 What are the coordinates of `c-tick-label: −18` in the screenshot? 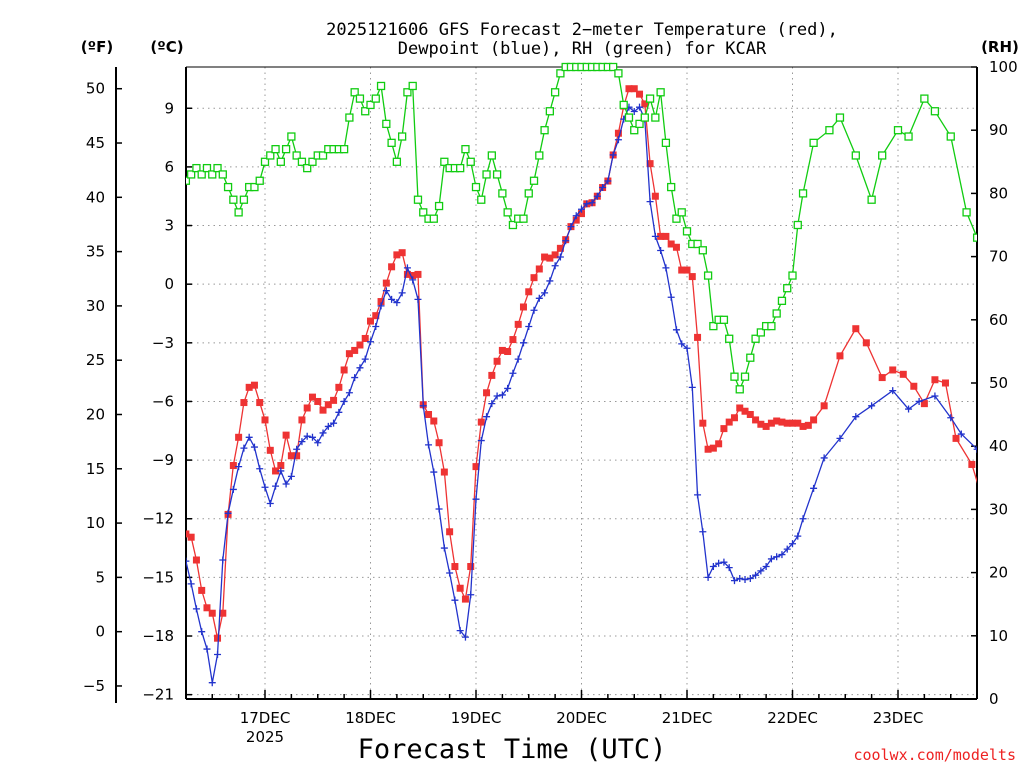 It's located at (158, 636).